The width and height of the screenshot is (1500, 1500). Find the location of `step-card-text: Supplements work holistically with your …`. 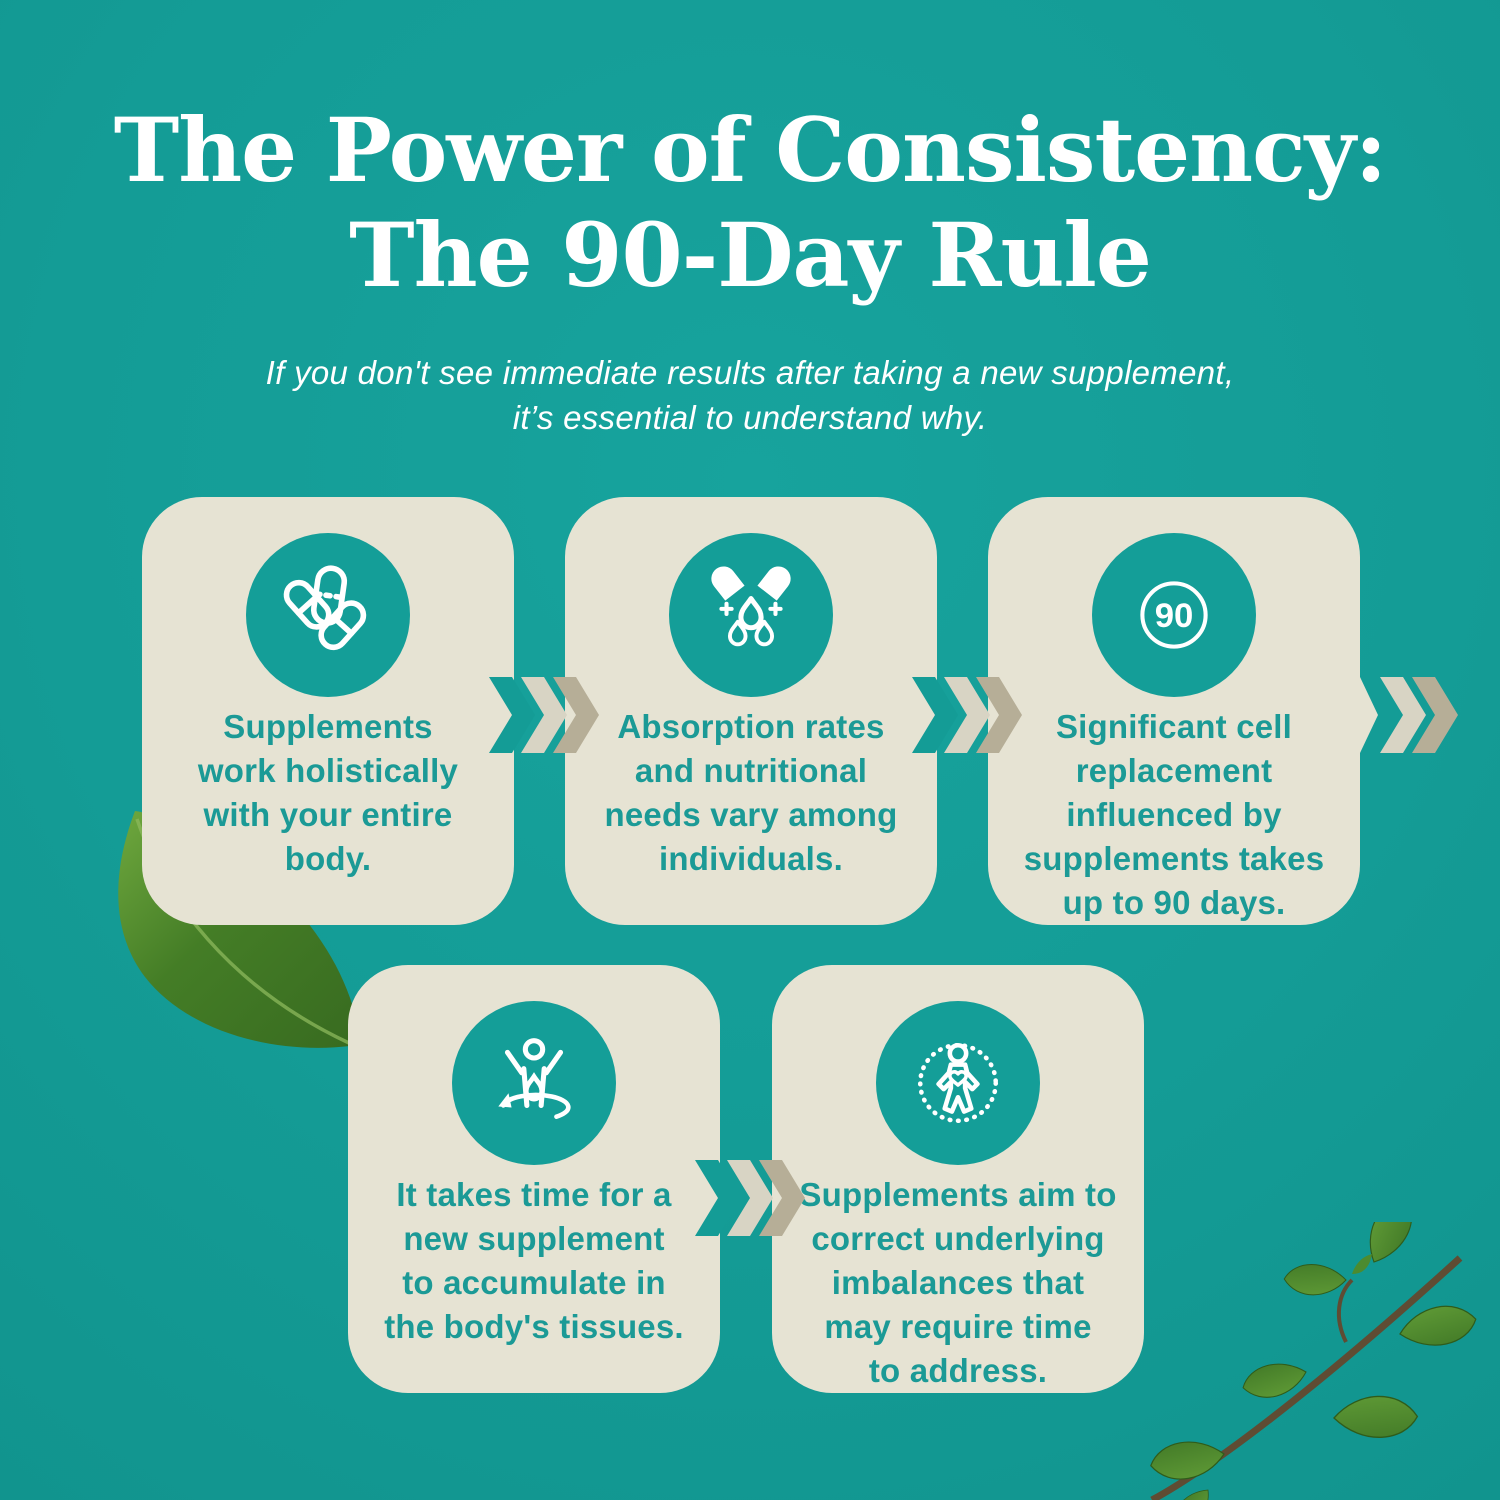

step-card-text: Supplements work holistically with your … is located at coordinates (328, 792).